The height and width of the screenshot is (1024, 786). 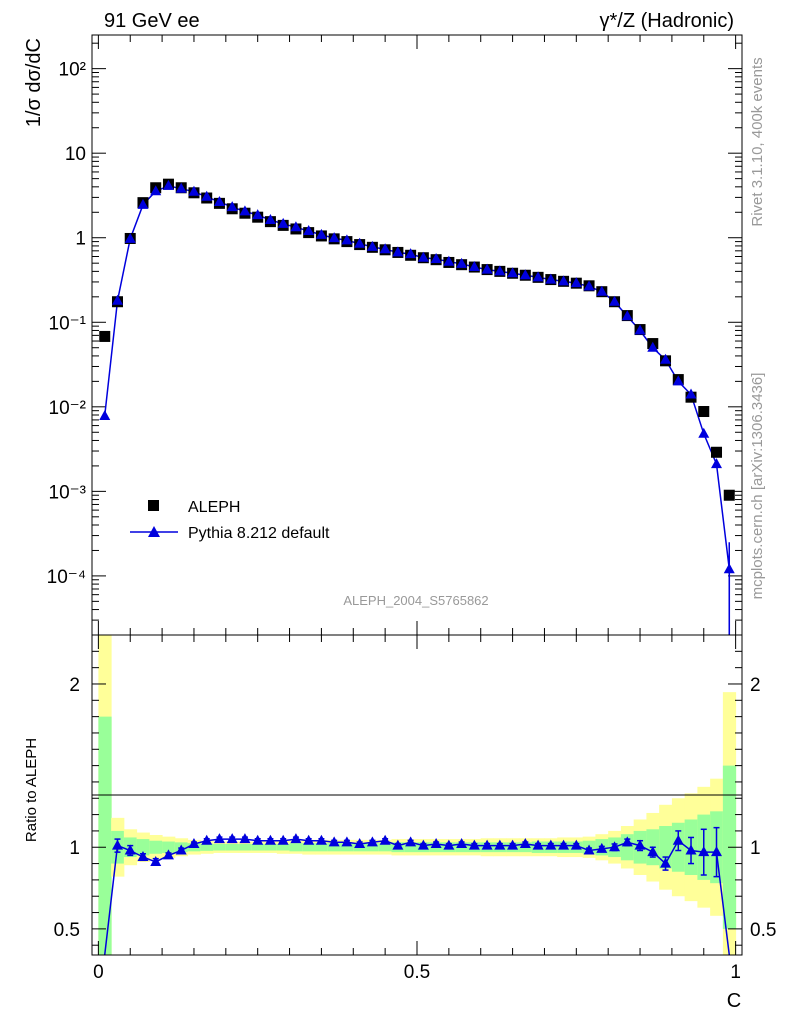 I want to click on ratio-y-axis-label: Ratio to ALEPH, so click(x=31, y=790).